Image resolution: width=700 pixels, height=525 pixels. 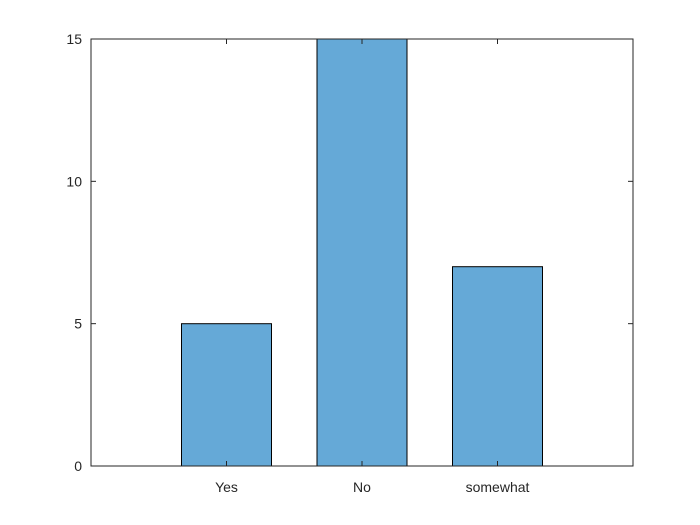 What do you see at coordinates (78, 466) in the screenshot?
I see `y-tick-label: 0` at bounding box center [78, 466].